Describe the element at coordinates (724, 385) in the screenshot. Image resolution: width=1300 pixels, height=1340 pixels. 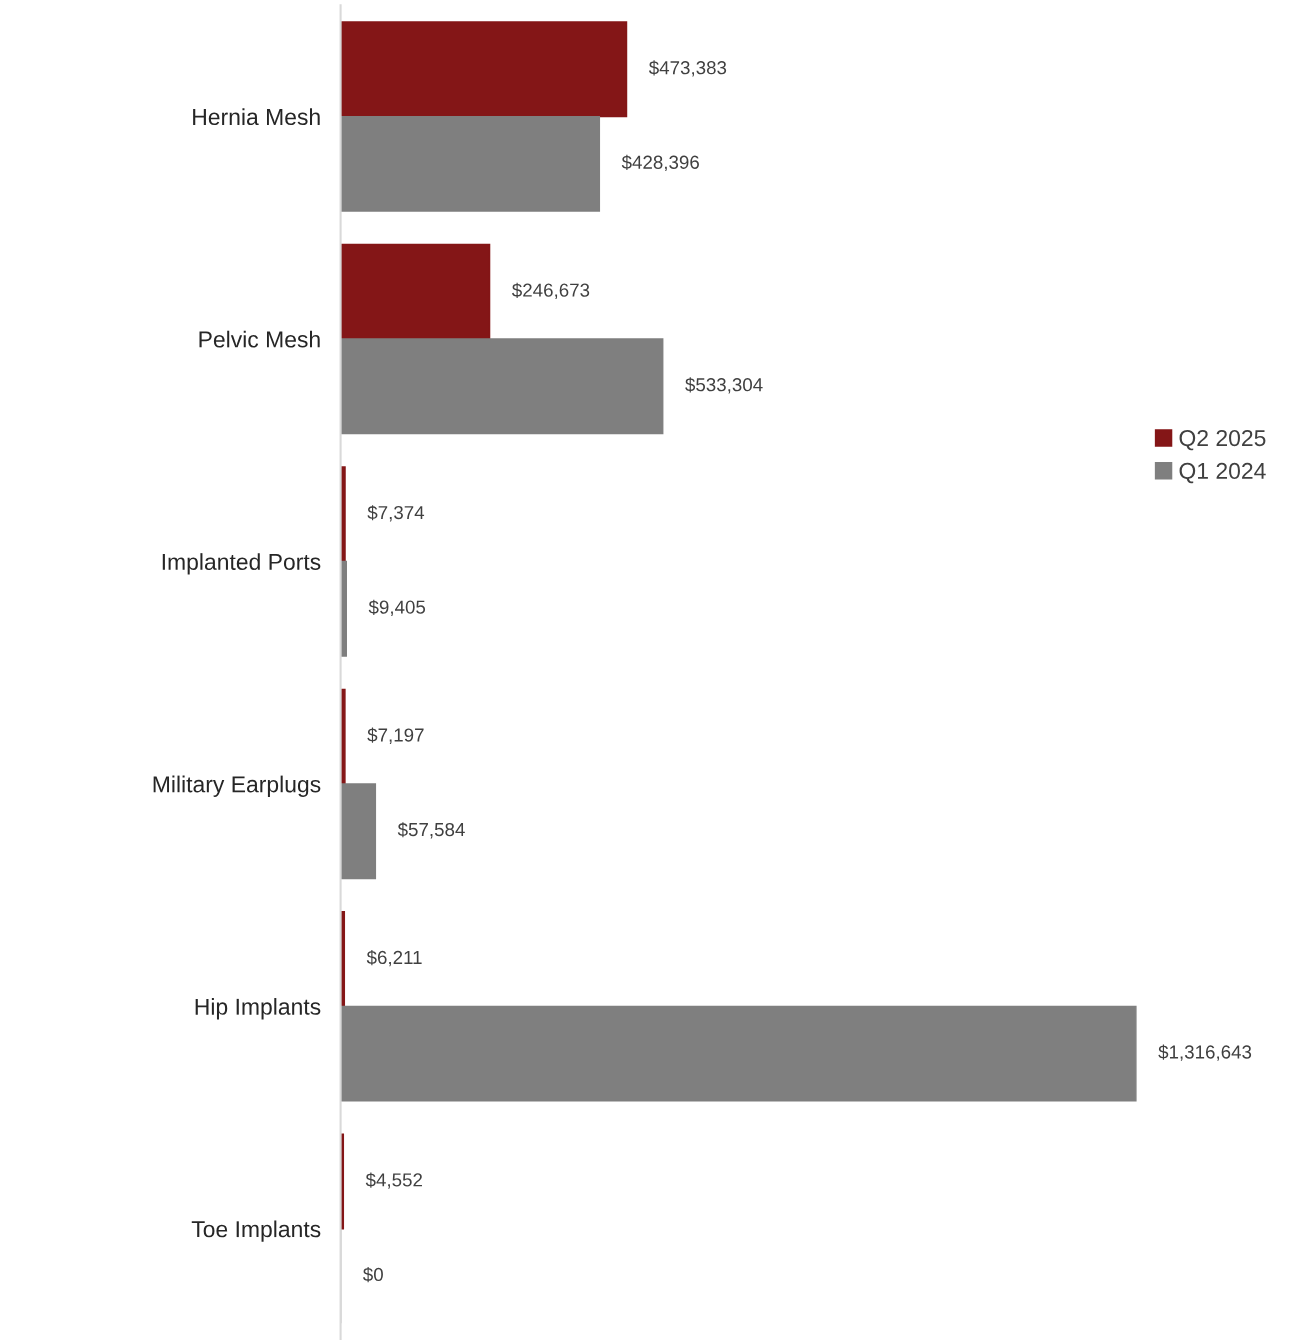
I see `data-label: $533,304` at that location.